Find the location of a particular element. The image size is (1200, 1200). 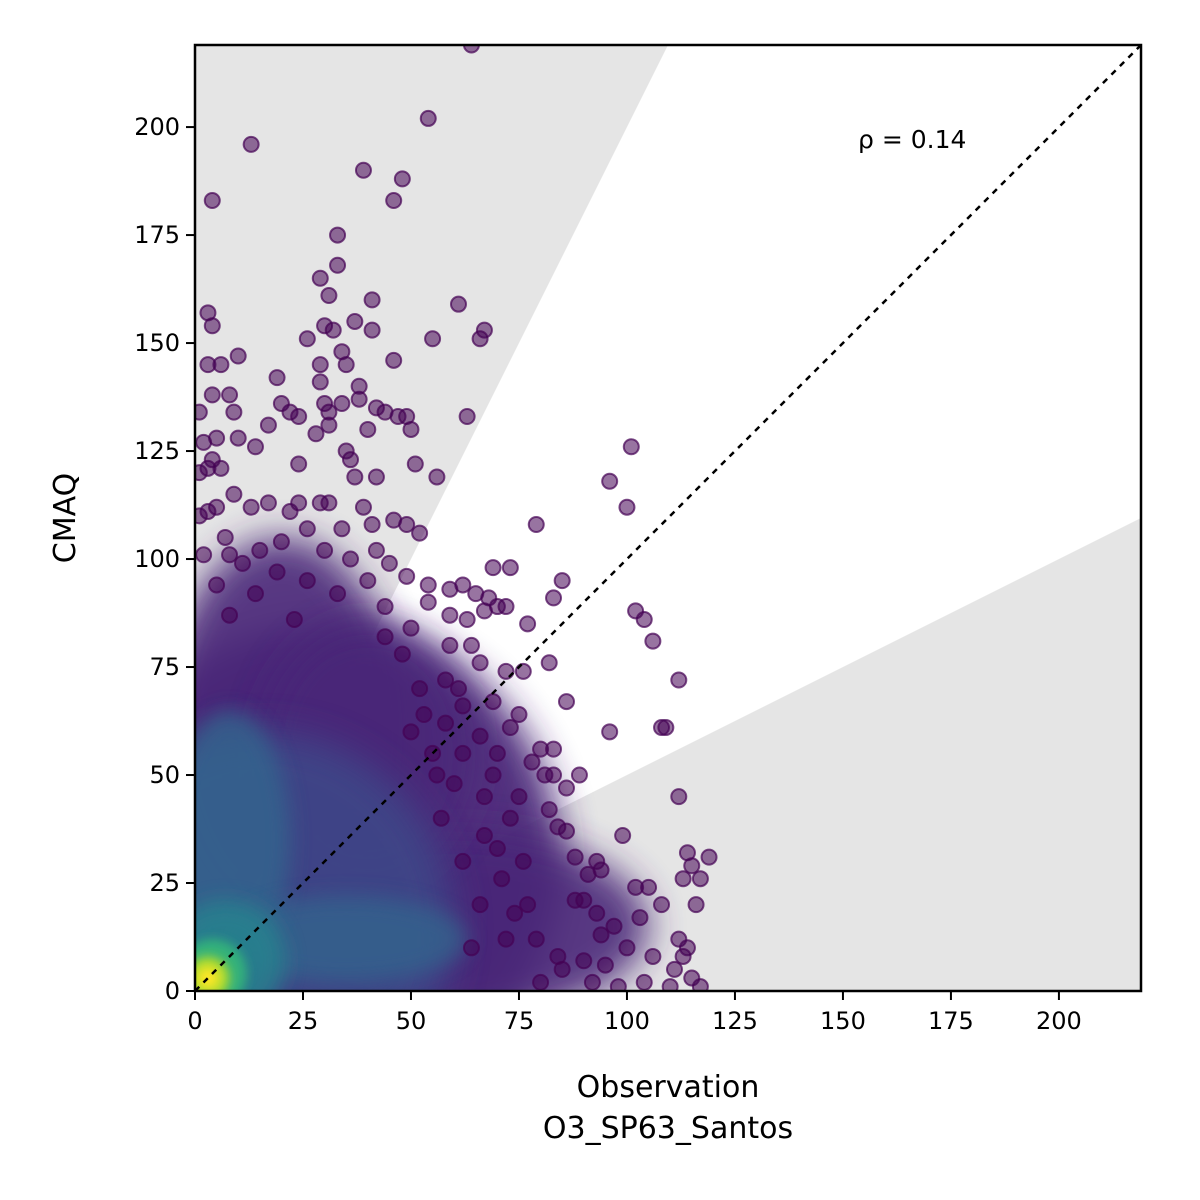

x-tick-label: 25 is located at coordinates (303, 1021).